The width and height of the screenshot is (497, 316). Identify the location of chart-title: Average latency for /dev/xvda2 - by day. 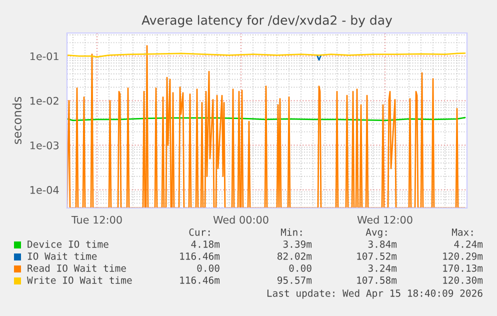
(267, 21).